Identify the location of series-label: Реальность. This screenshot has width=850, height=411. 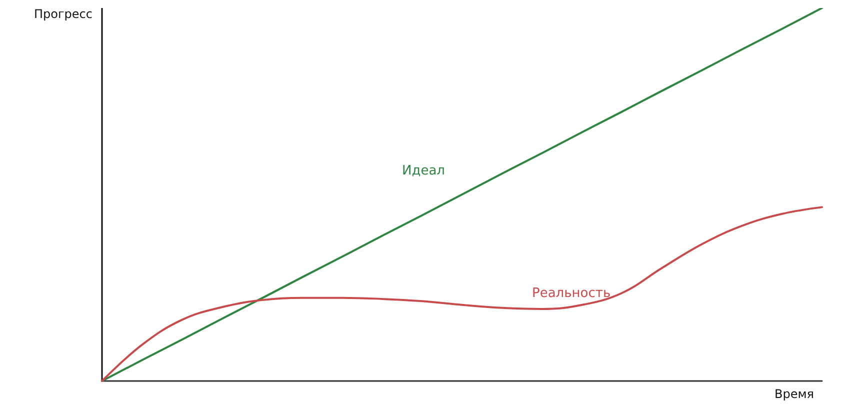
(571, 294).